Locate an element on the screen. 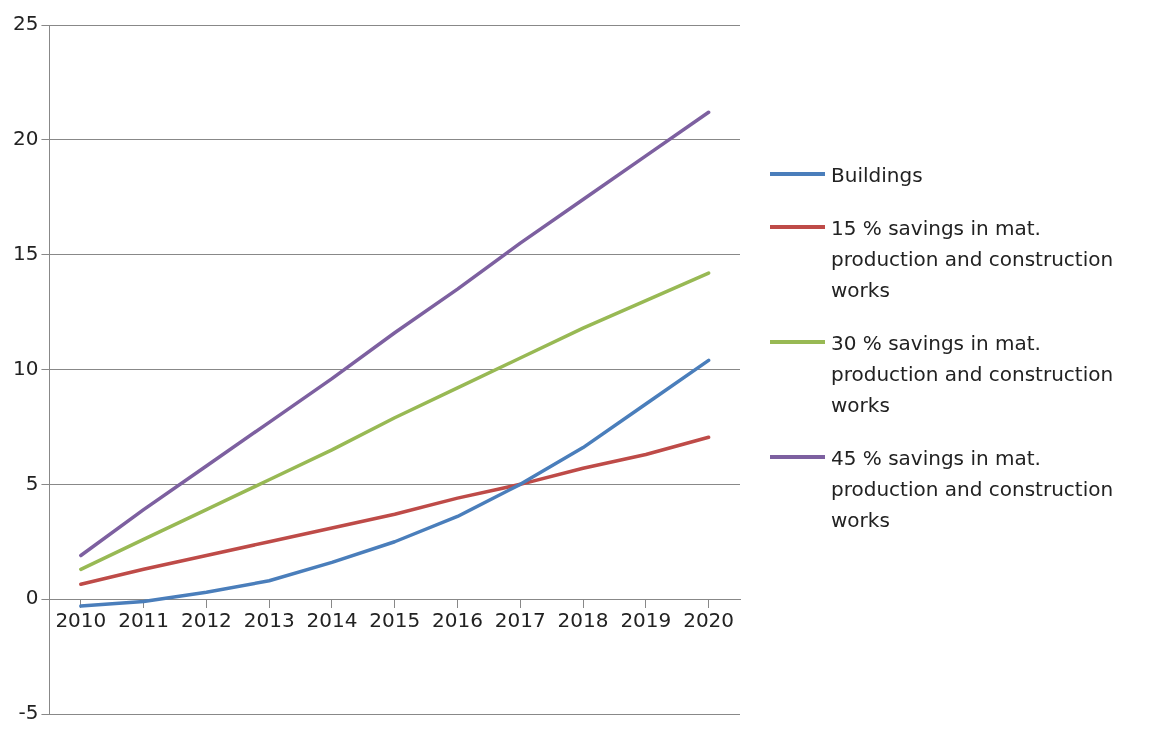 The image size is (1156, 729). x-tick-label: 2011 is located at coordinates (144, 620).